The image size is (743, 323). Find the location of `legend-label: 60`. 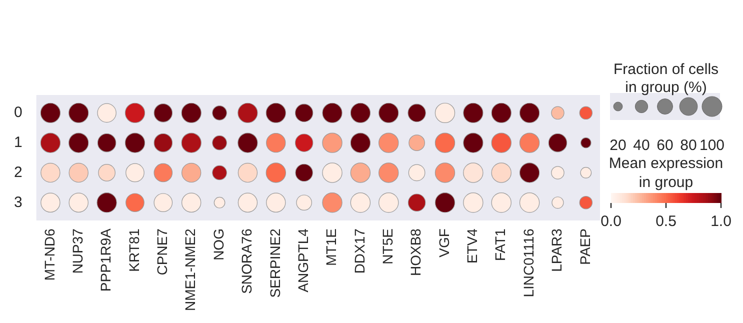

legend-label: 60 is located at coordinates (665, 145).